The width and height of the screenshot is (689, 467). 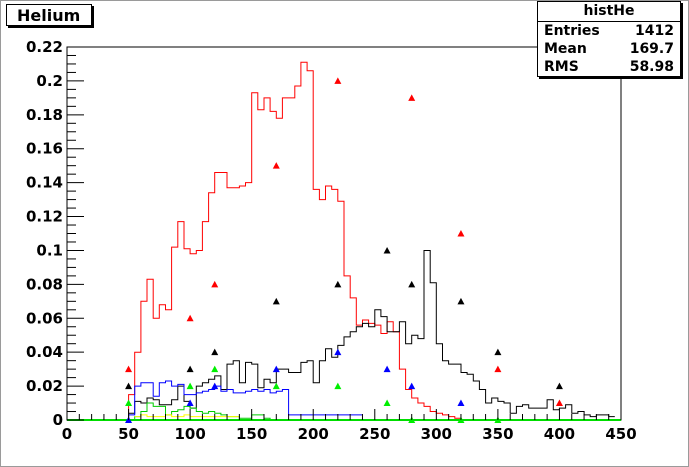 What do you see at coordinates (58, 420) in the screenshot?
I see `y-tick-label: 0` at bounding box center [58, 420].